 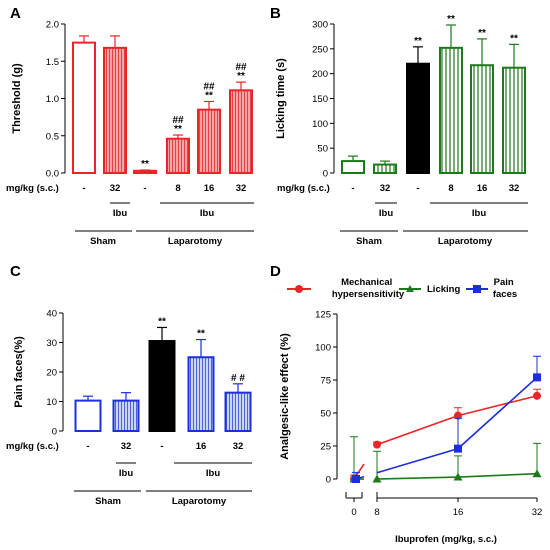 I want to click on y-tick-label: 20, so click(x=51, y=373).